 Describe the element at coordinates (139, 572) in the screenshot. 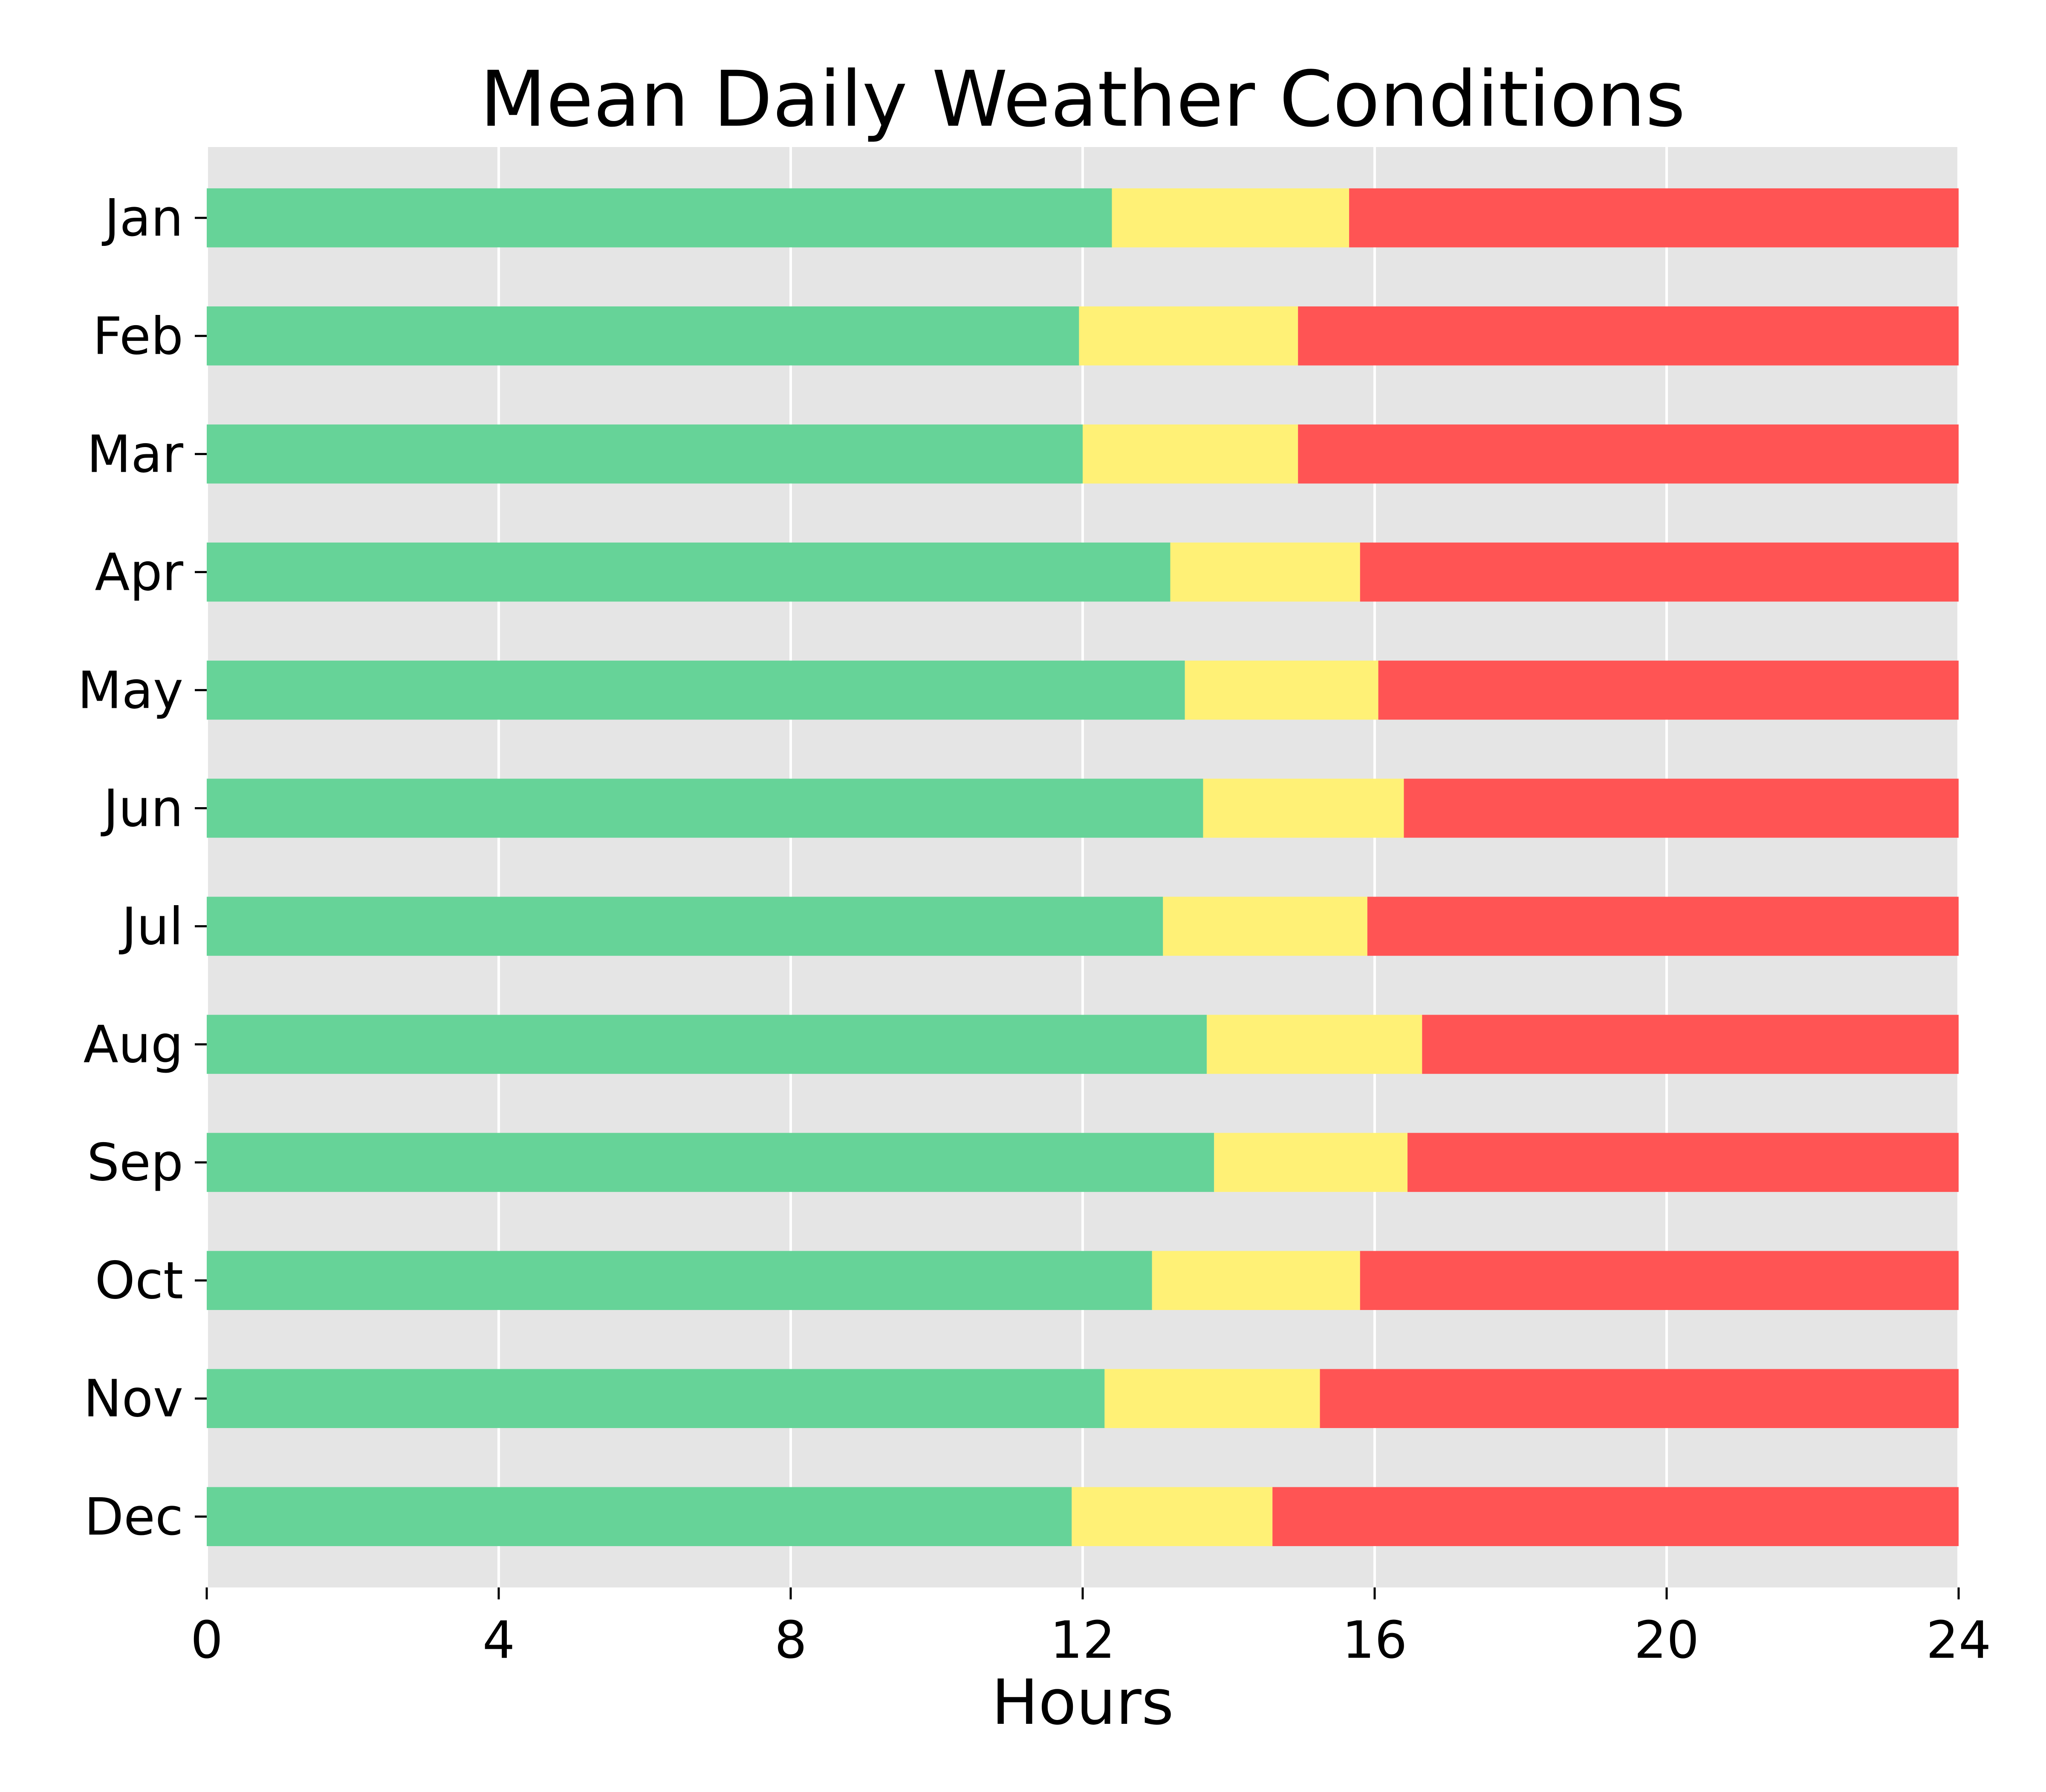

I see `y-tick-label-apr: Apr` at that location.